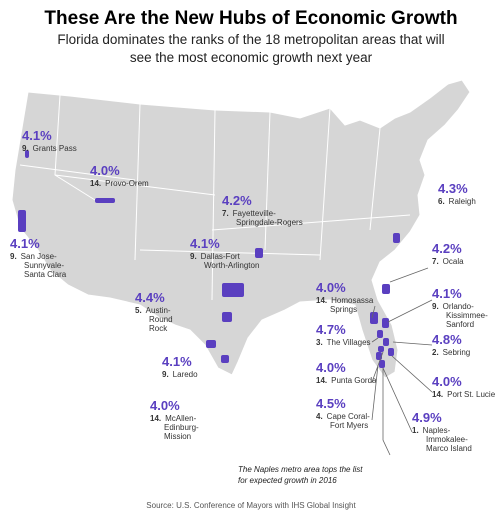 The image size is (502, 525). Describe the element at coordinates (349, 342) in the screenshot. I see `metro-name: The Villages` at that location.